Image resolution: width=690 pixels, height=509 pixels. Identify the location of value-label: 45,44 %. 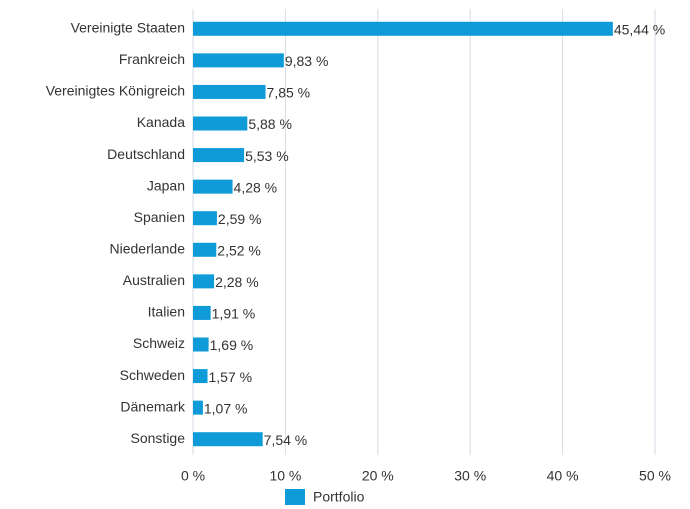
(639, 29).